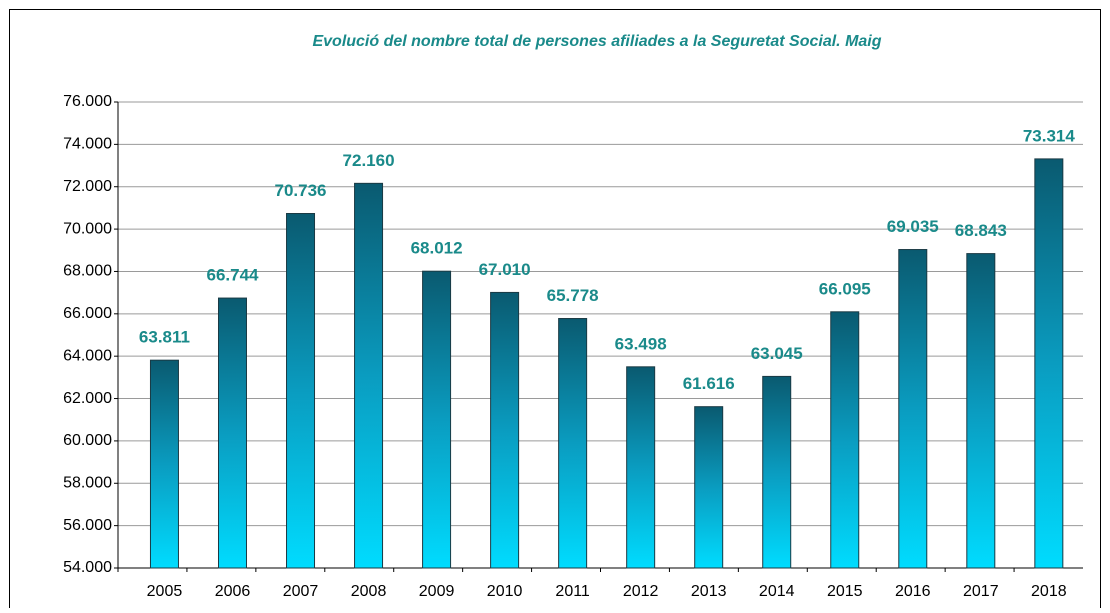  I want to click on value-label: 63.045, so click(777, 353).